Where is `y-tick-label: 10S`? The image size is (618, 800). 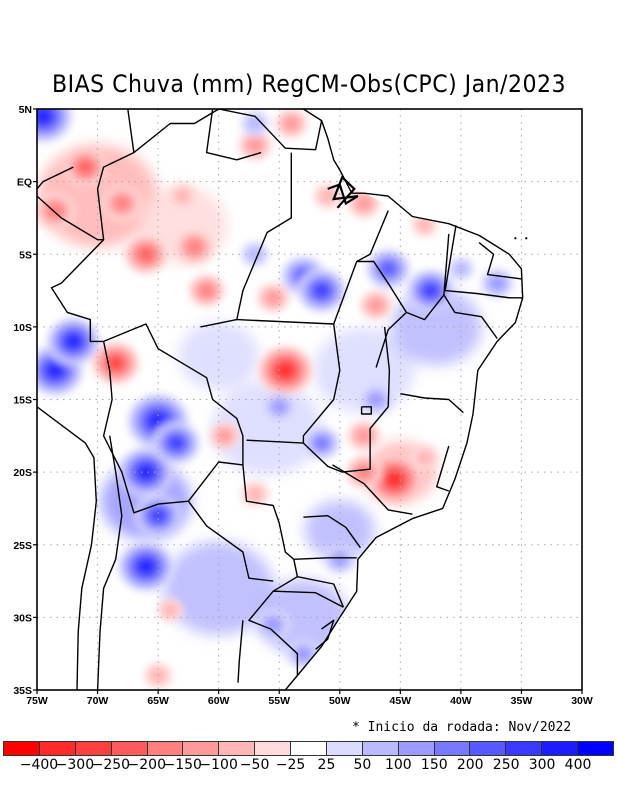 y-tick-label: 10S is located at coordinates (22, 328).